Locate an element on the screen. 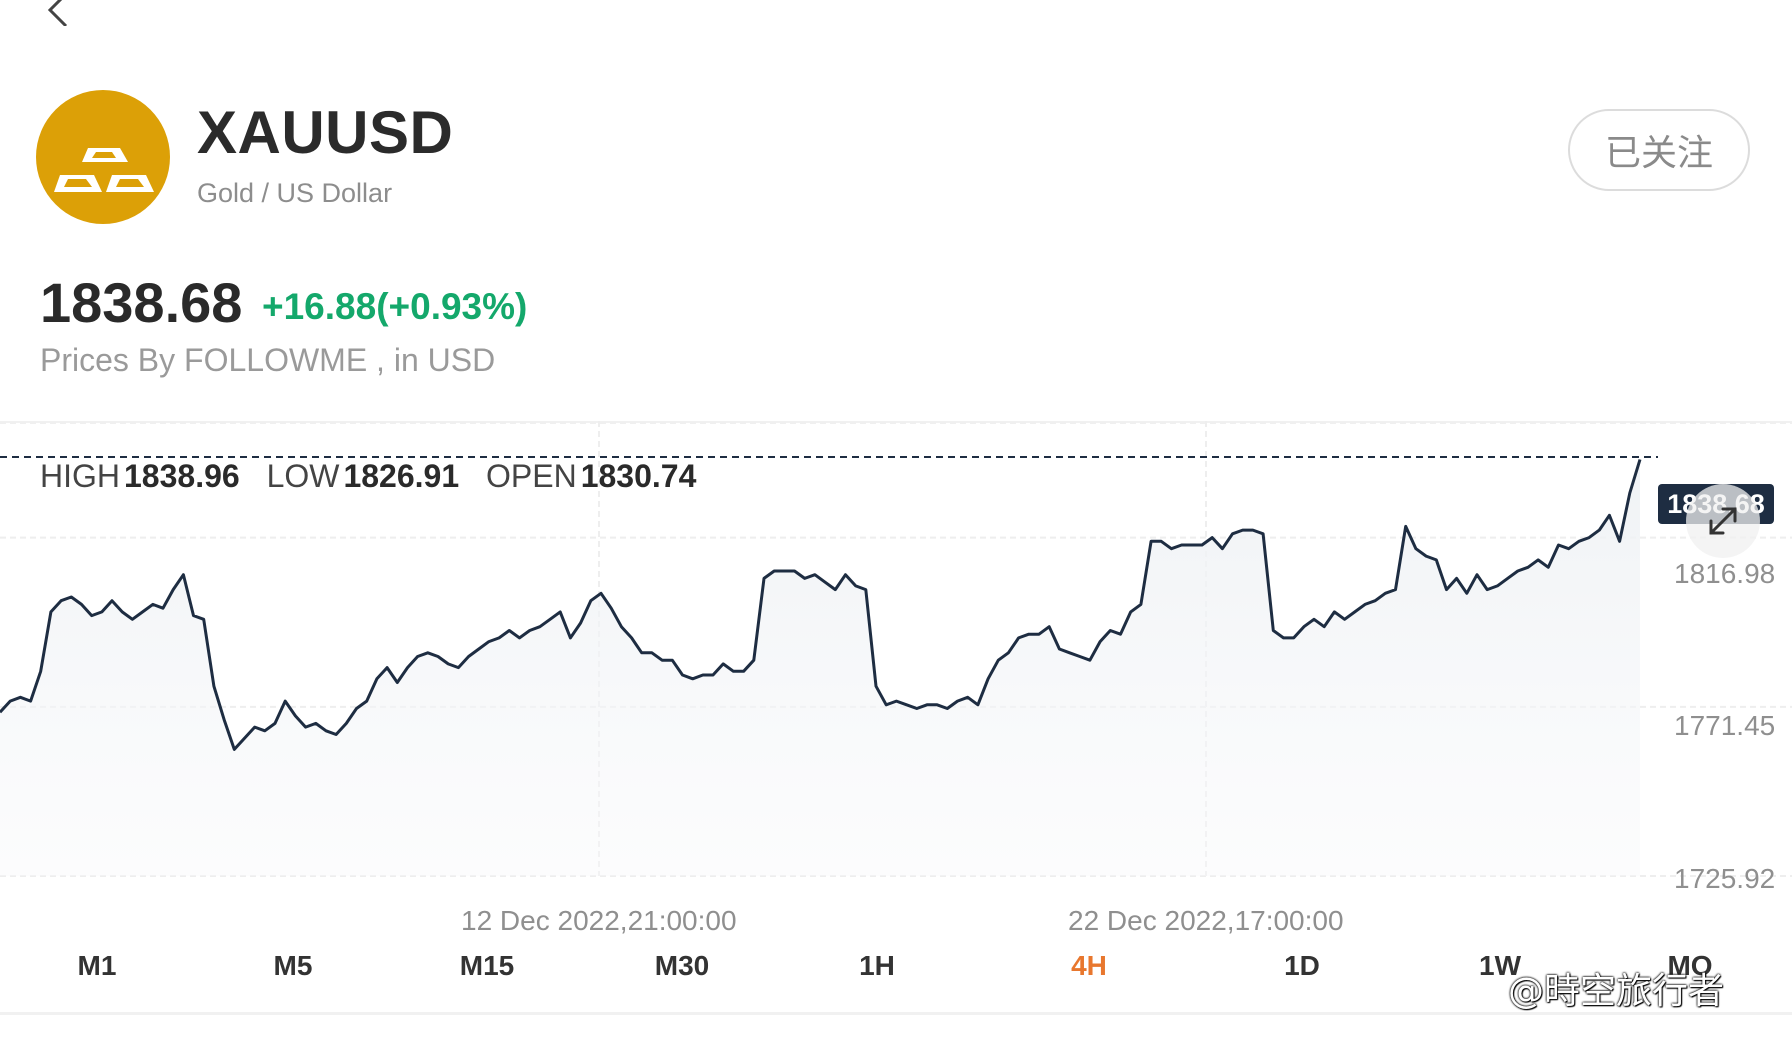 This screenshot has height=1048, width=1792. x-tick-label: 22 Dec 2022,17:00:00 is located at coordinates (1206, 920).